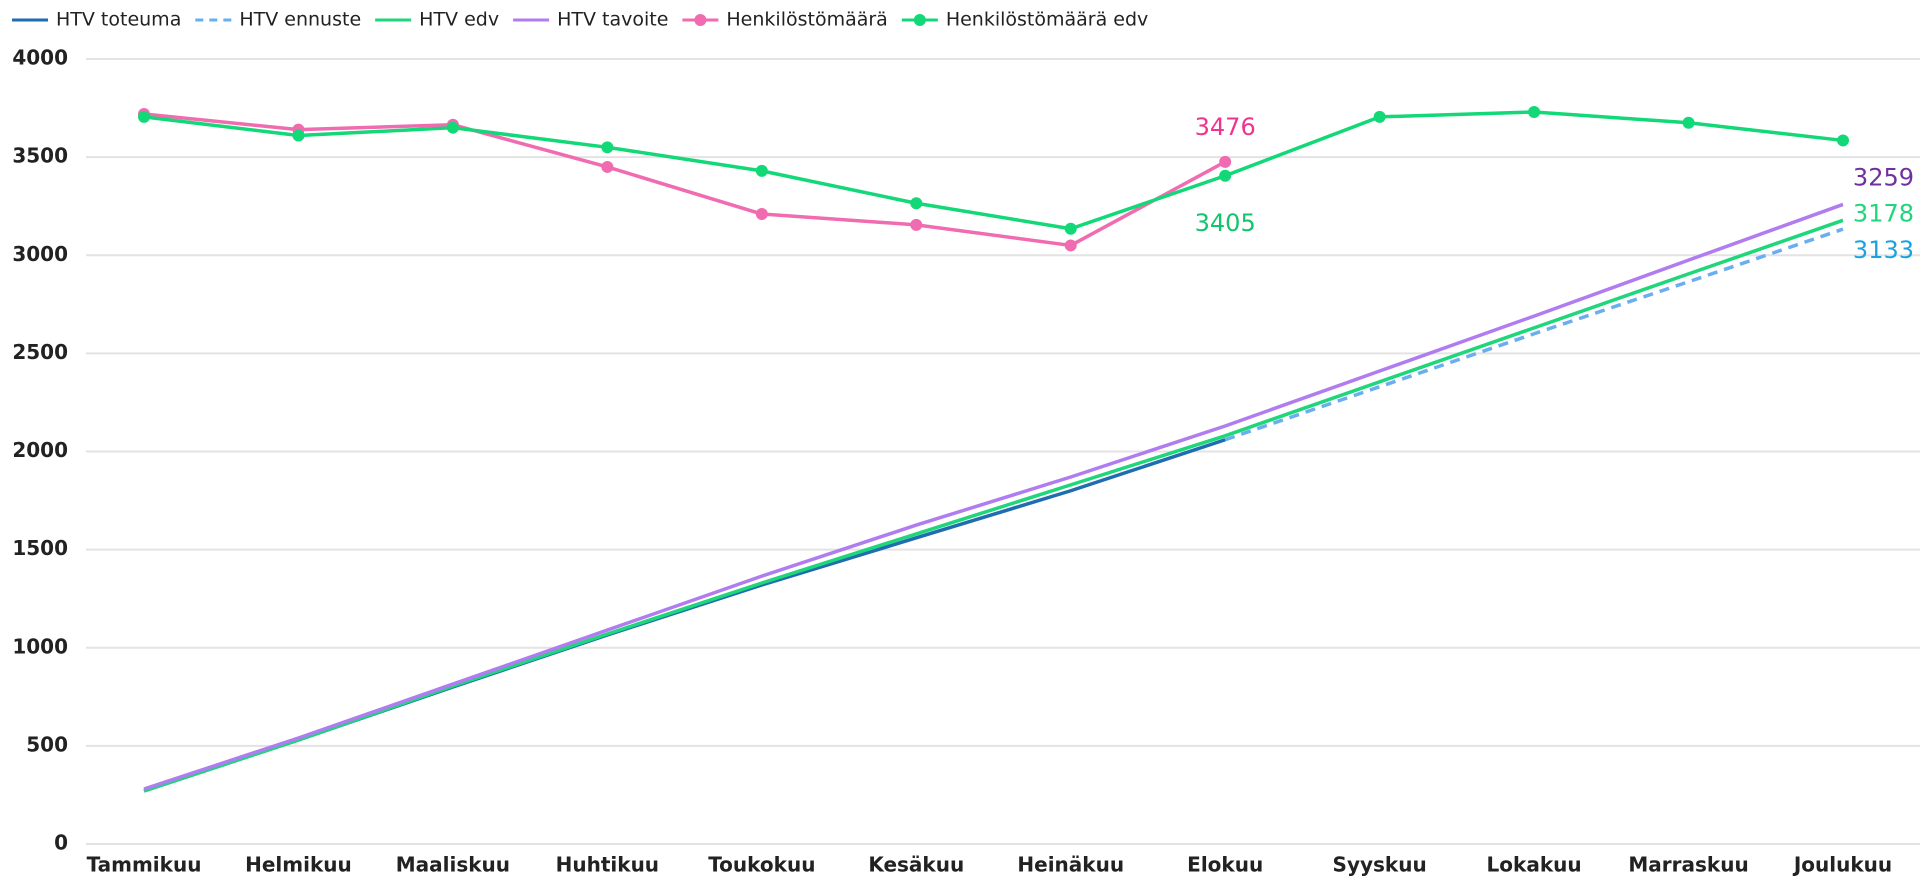  Describe the element at coordinates (1380, 865) in the screenshot. I see `x-tick-label: Syyskuu` at that location.